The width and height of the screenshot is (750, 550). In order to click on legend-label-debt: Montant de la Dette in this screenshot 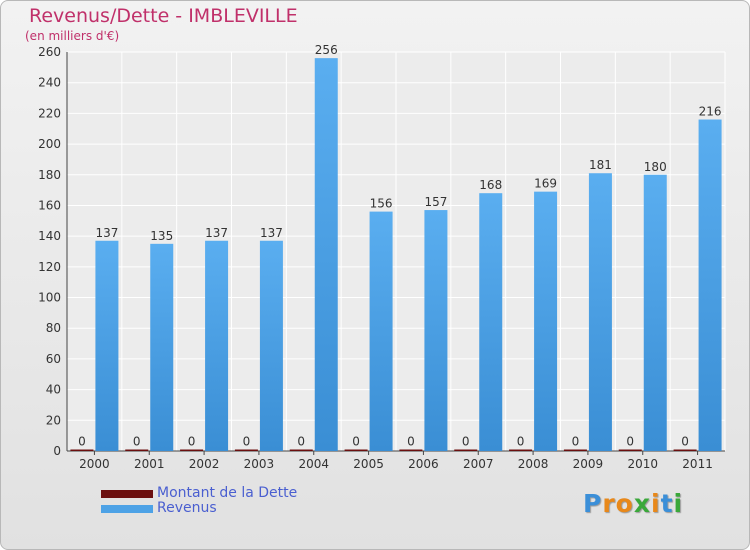, I will do `click(227, 493)`.